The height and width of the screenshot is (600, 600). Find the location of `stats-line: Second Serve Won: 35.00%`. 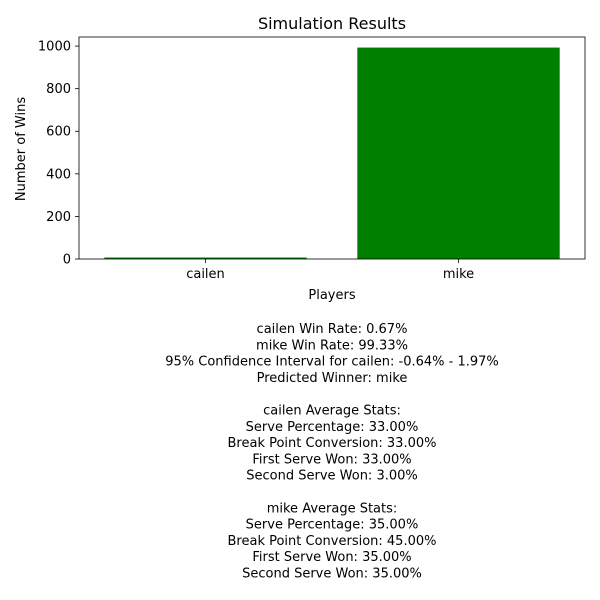

stats-line: Second Serve Won: 35.00% is located at coordinates (332, 574).